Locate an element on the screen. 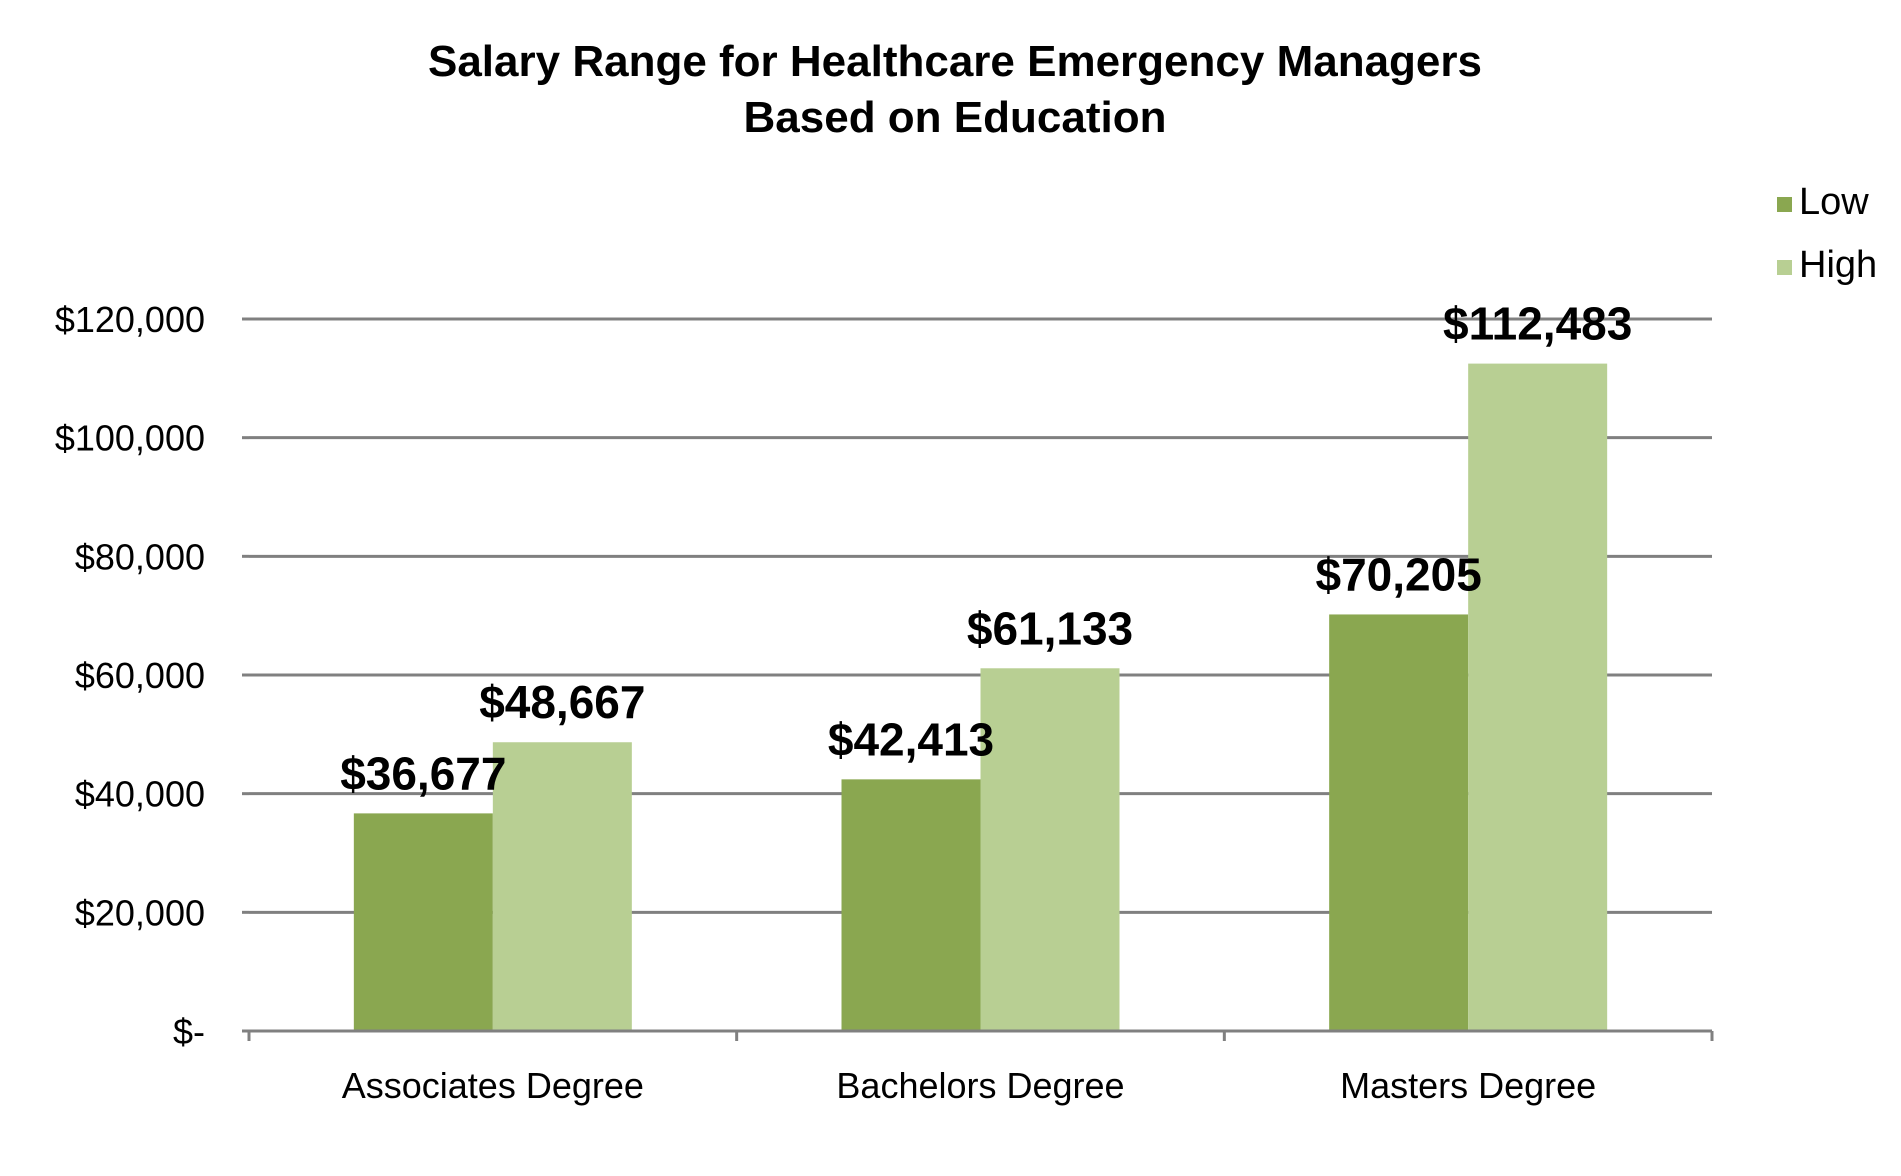 The image size is (1901, 1176). legend-swatch-high is located at coordinates (1784, 267).